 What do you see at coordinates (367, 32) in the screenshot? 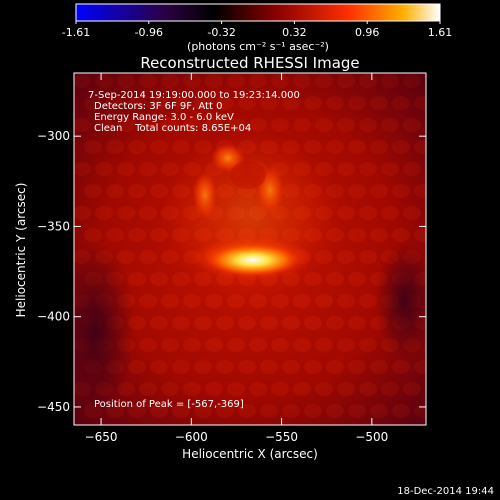
I see `colorbar-tick-label: 0.96` at bounding box center [367, 32].